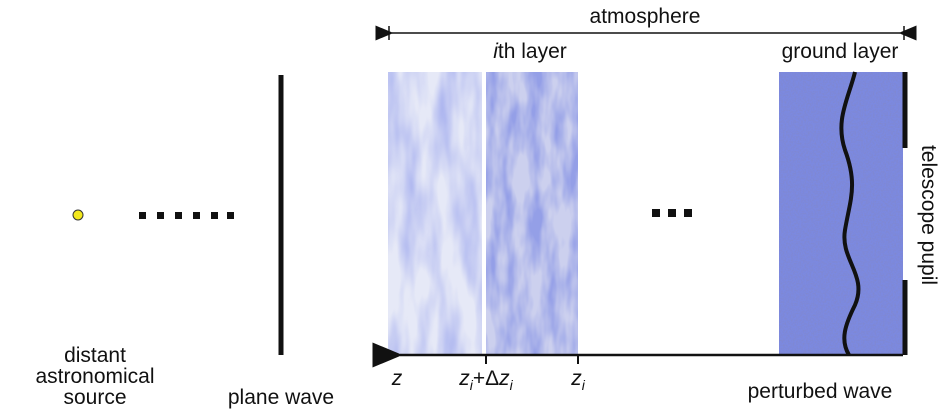 The height and width of the screenshot is (416, 940). What do you see at coordinates (928, 215) in the screenshot?
I see `pupil-label: telescope pupil` at bounding box center [928, 215].